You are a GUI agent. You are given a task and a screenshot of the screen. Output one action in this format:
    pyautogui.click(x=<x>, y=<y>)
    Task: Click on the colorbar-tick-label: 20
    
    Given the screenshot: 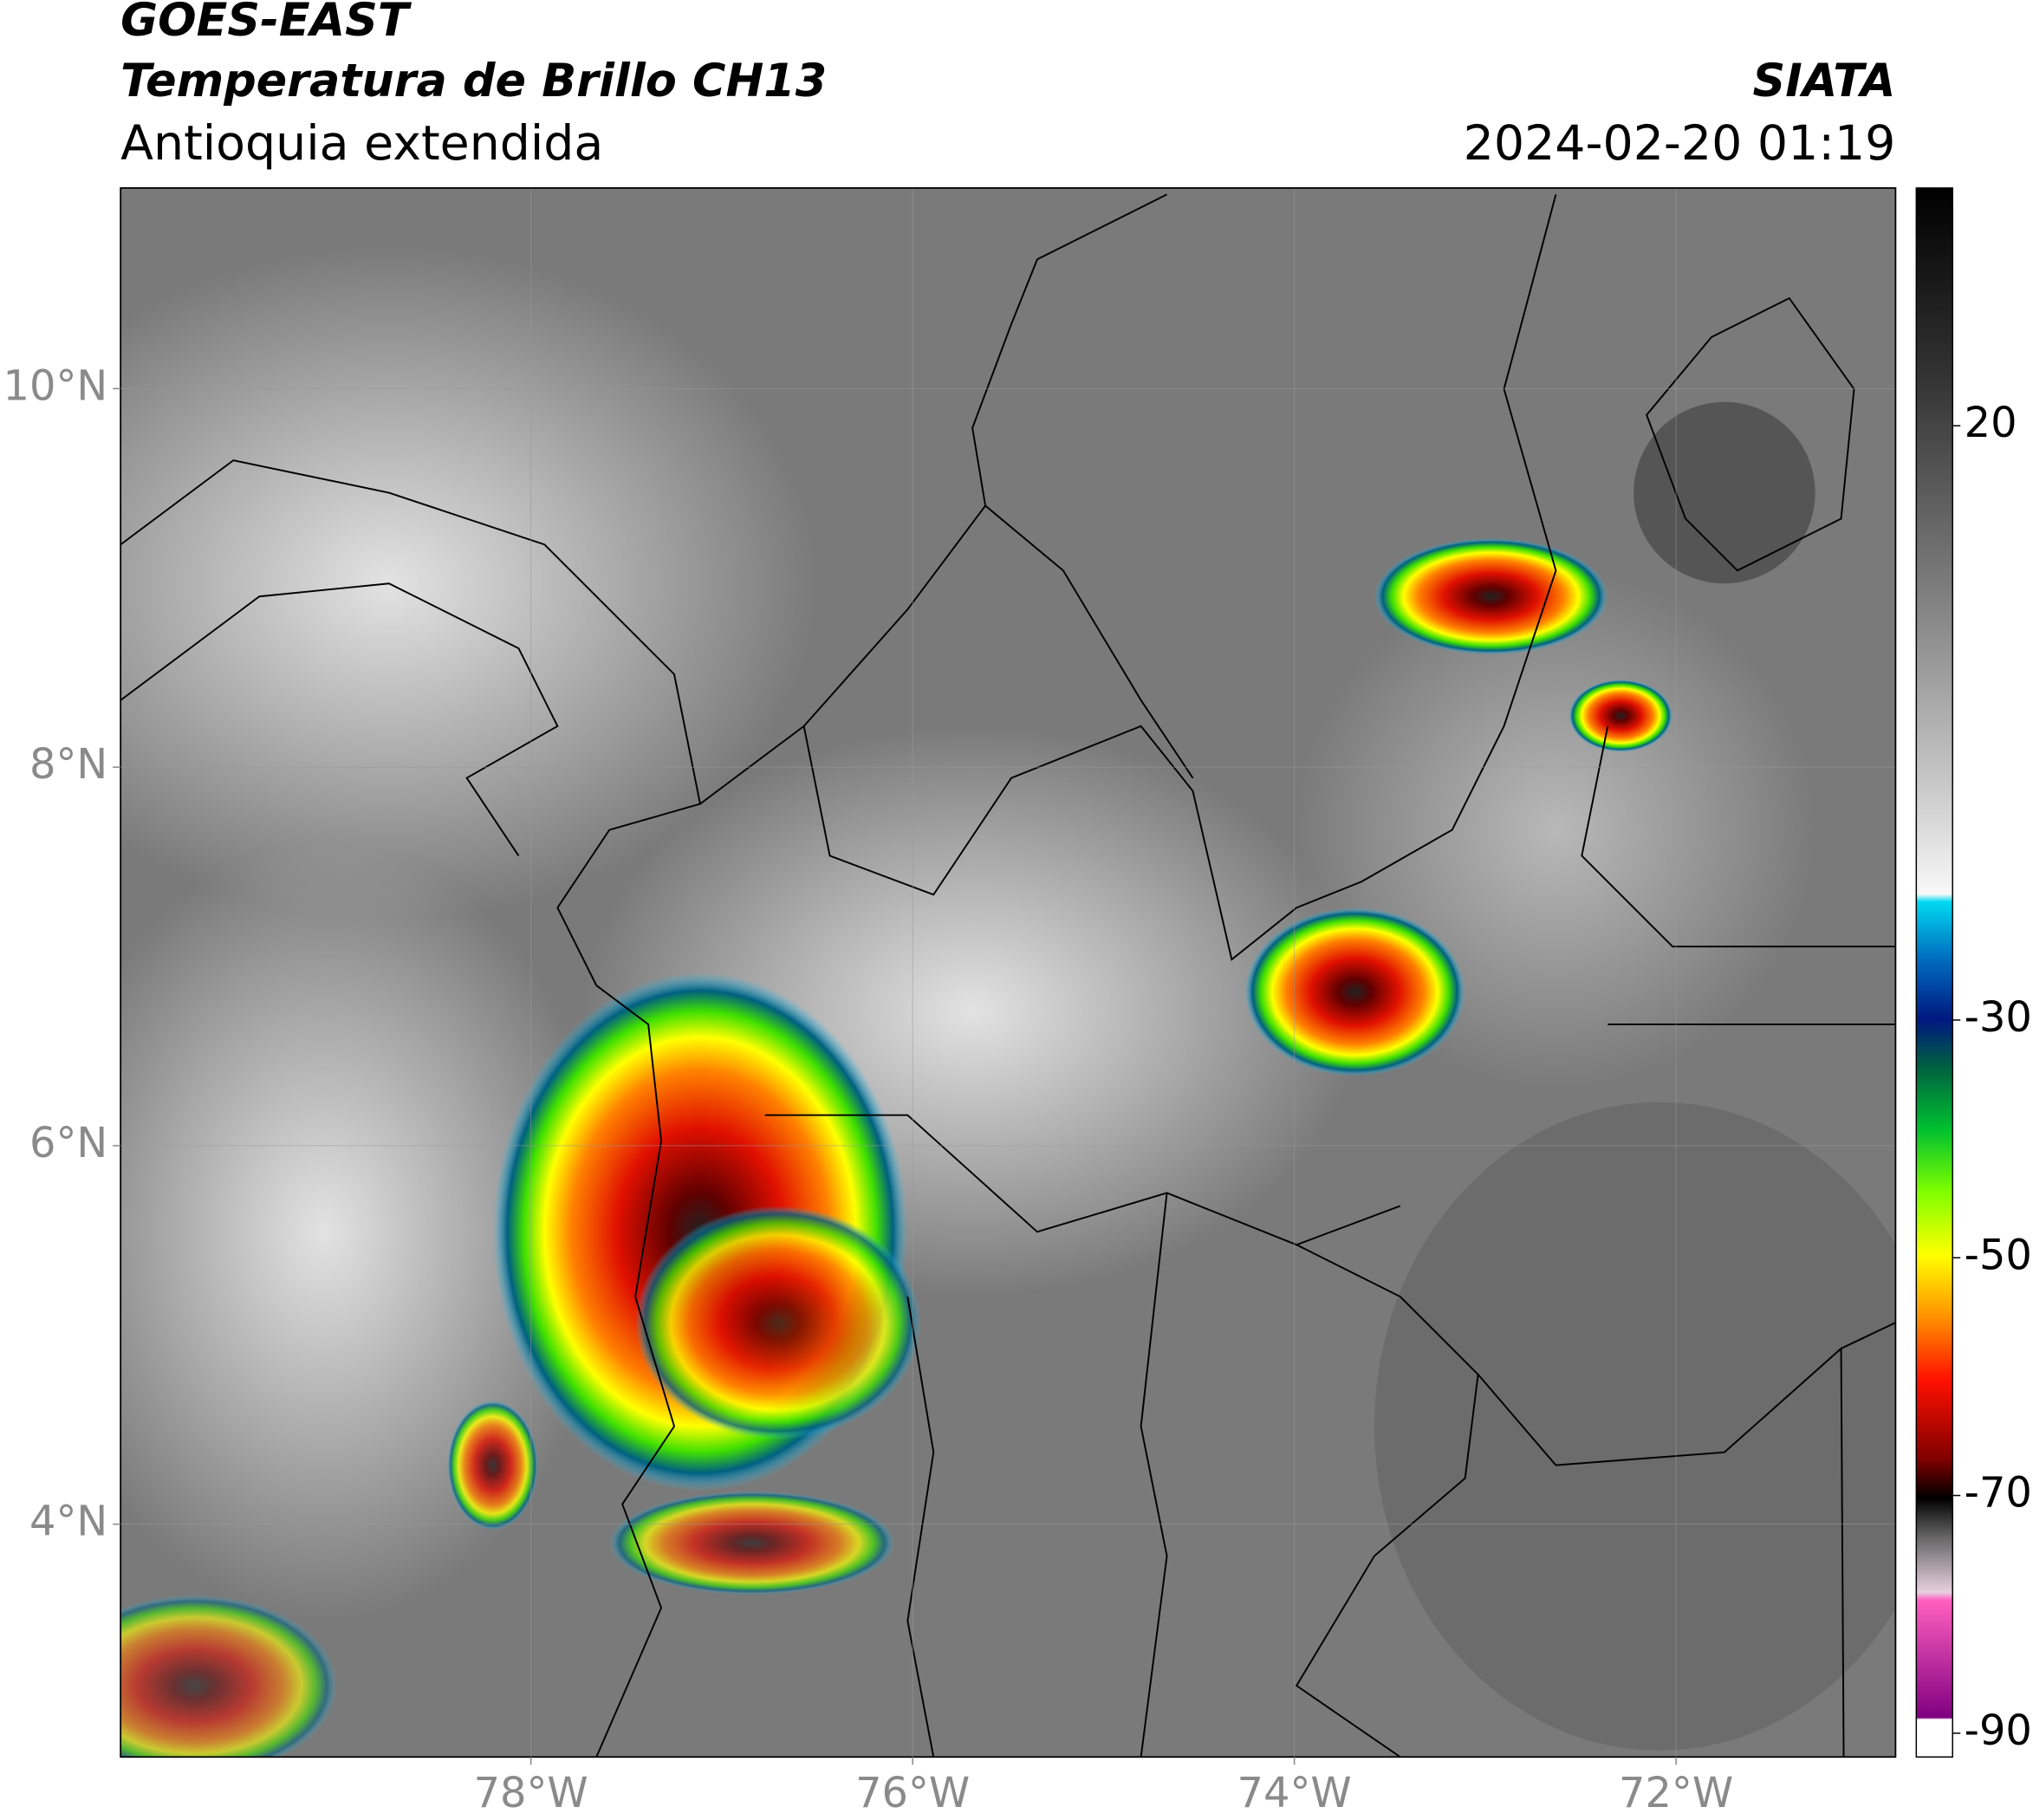 What is the action you would take?
    pyautogui.click(x=1991, y=423)
    